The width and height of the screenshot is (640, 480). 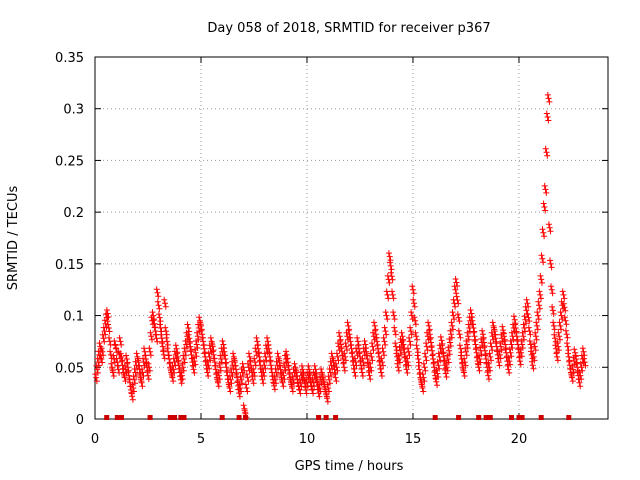 I want to click on y-axis-label: SRMTID / TECUs, so click(x=13, y=238).